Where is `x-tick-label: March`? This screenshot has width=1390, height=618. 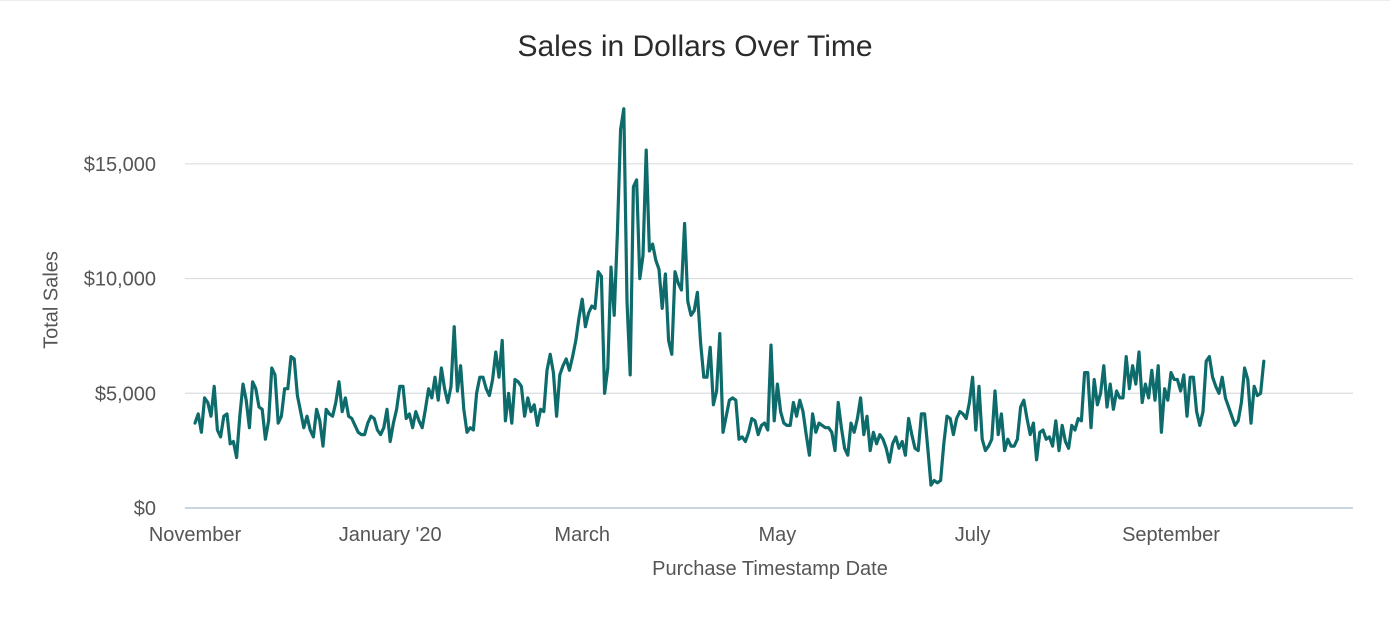 x-tick-label: March is located at coordinates (582, 535).